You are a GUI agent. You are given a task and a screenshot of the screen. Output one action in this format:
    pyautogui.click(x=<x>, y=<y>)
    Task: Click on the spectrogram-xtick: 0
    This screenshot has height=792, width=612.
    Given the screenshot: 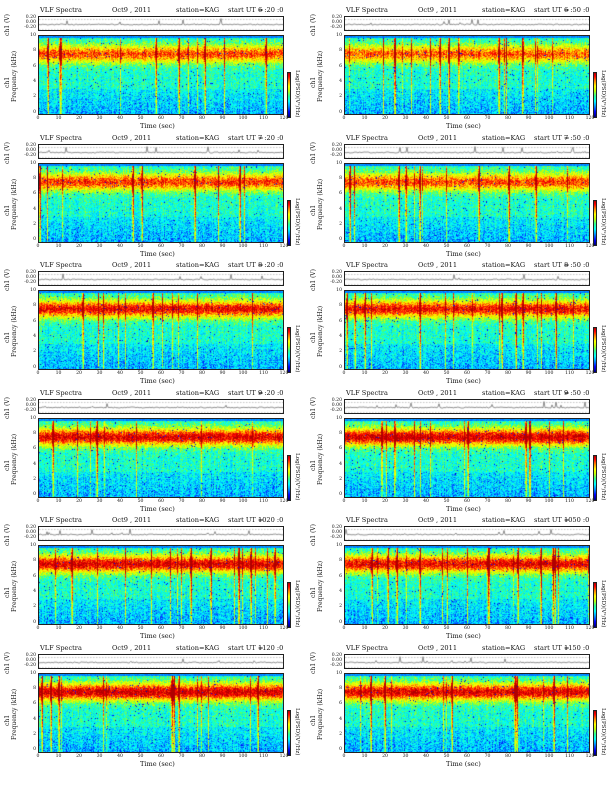 What is the action you would take?
    pyautogui.click(x=344, y=501)
    